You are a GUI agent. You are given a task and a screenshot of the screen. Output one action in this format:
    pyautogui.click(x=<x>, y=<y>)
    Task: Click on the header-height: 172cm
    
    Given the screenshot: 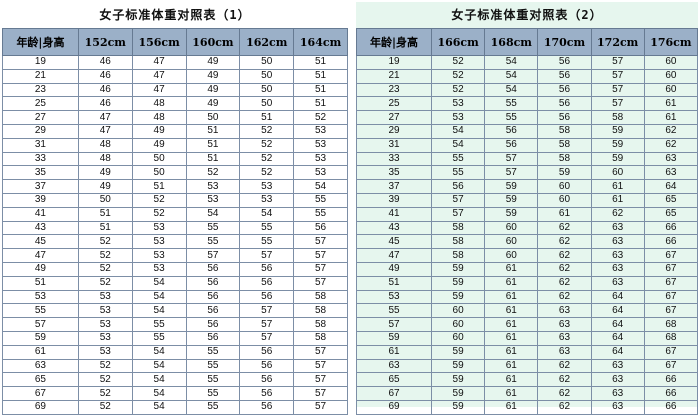 What is the action you would take?
    pyautogui.click(x=617, y=42)
    